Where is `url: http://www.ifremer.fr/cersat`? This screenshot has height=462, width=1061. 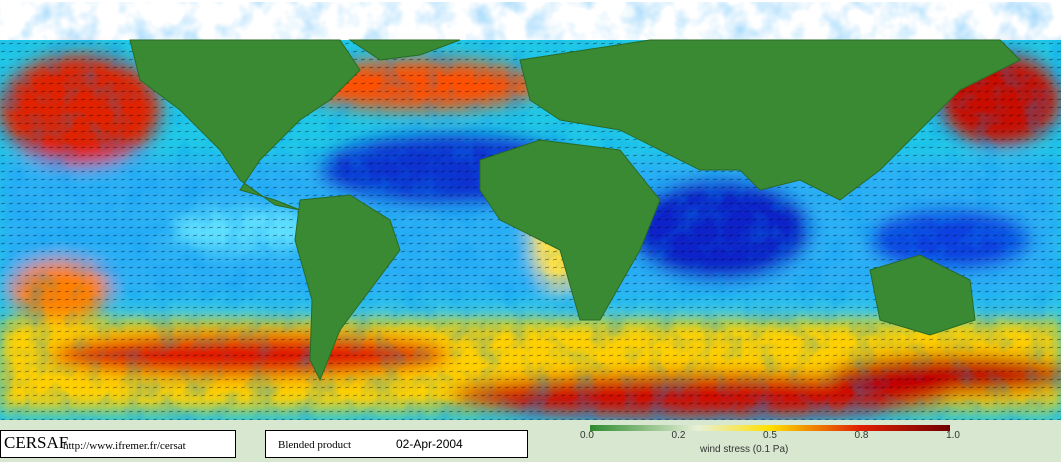
url: http://www.ifremer.fr/cersat is located at coordinates (124, 446).